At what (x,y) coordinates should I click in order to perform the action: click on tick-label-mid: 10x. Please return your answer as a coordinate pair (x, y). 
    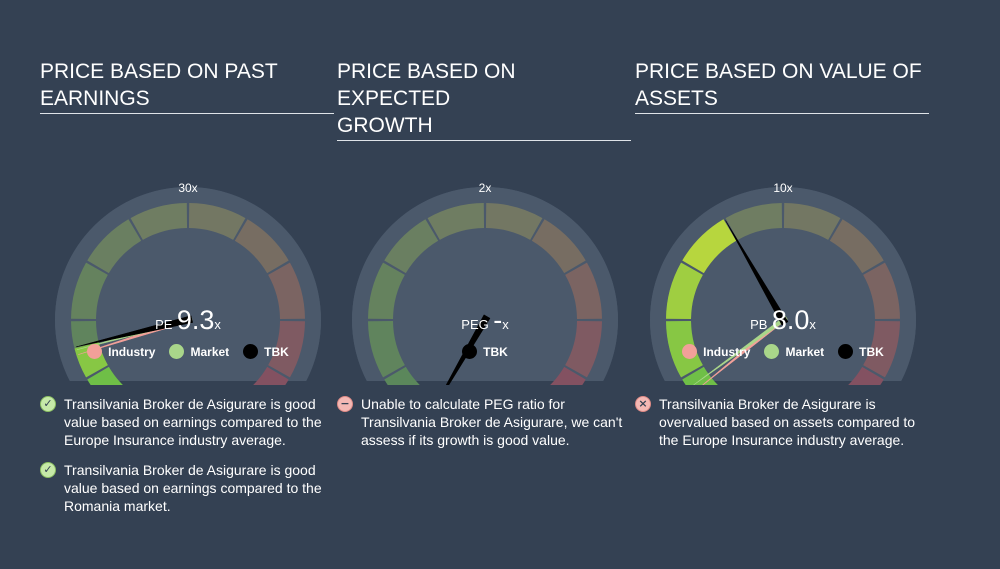
    Looking at the image, I should click on (782, 188).